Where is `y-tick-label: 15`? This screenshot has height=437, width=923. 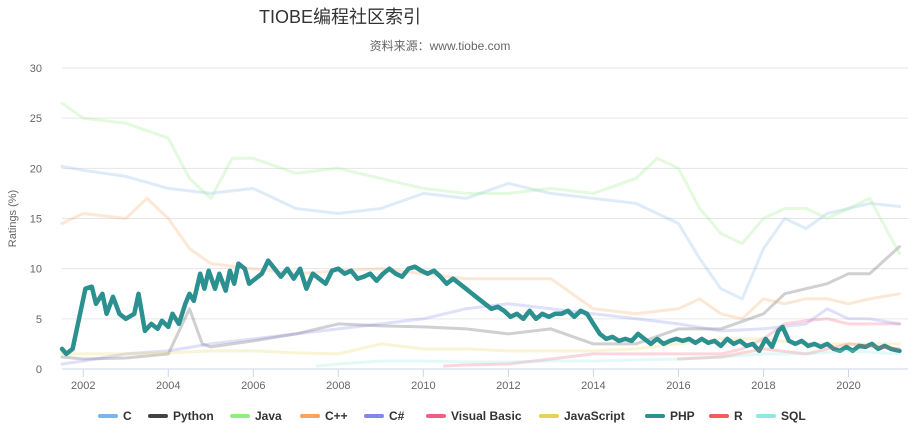 y-tick-label: 15 is located at coordinates (36, 220).